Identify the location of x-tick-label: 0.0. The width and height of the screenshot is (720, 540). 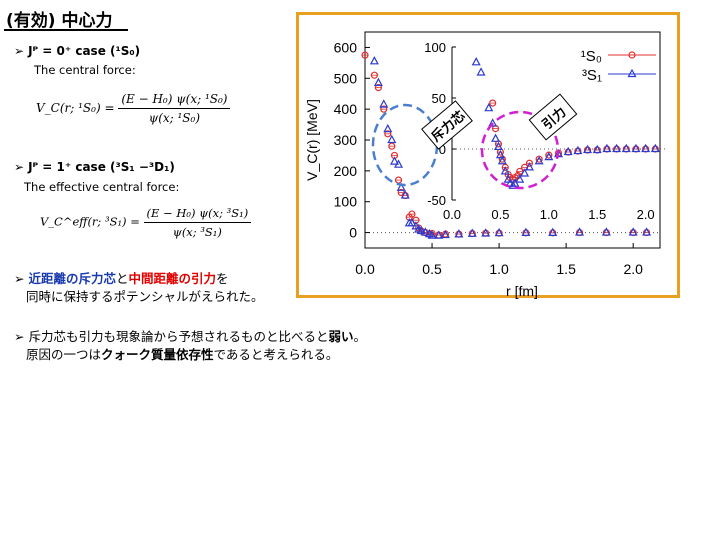
(365, 269).